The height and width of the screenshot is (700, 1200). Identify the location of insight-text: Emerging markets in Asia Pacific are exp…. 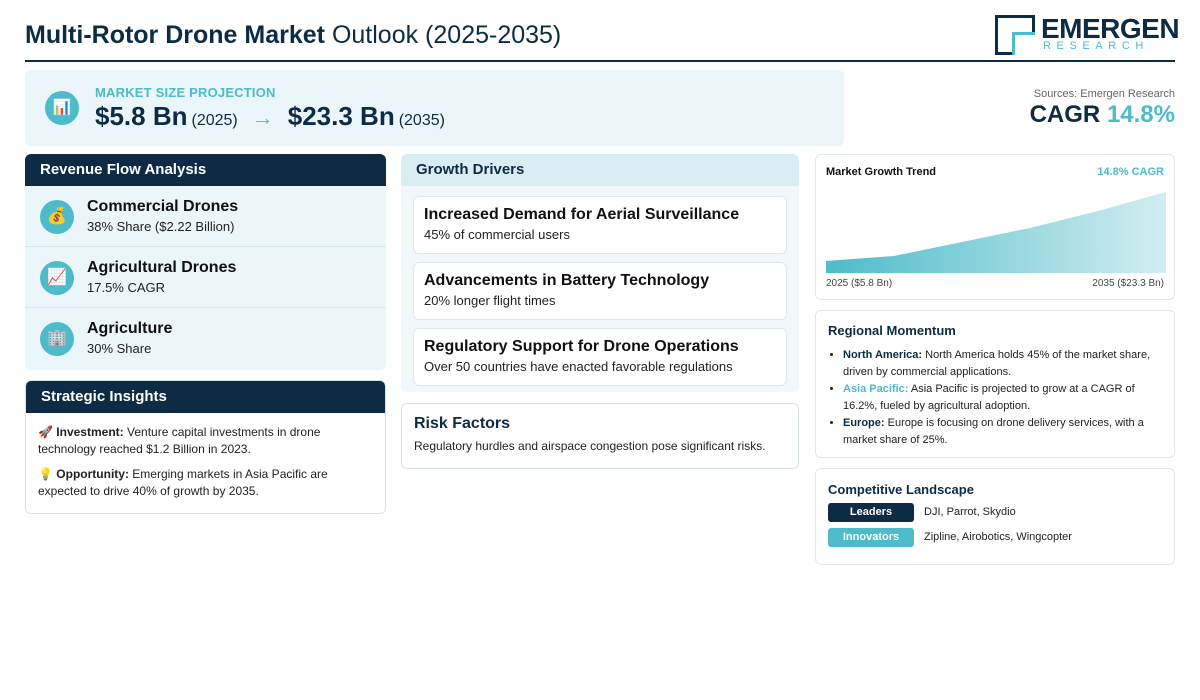
(183, 482).